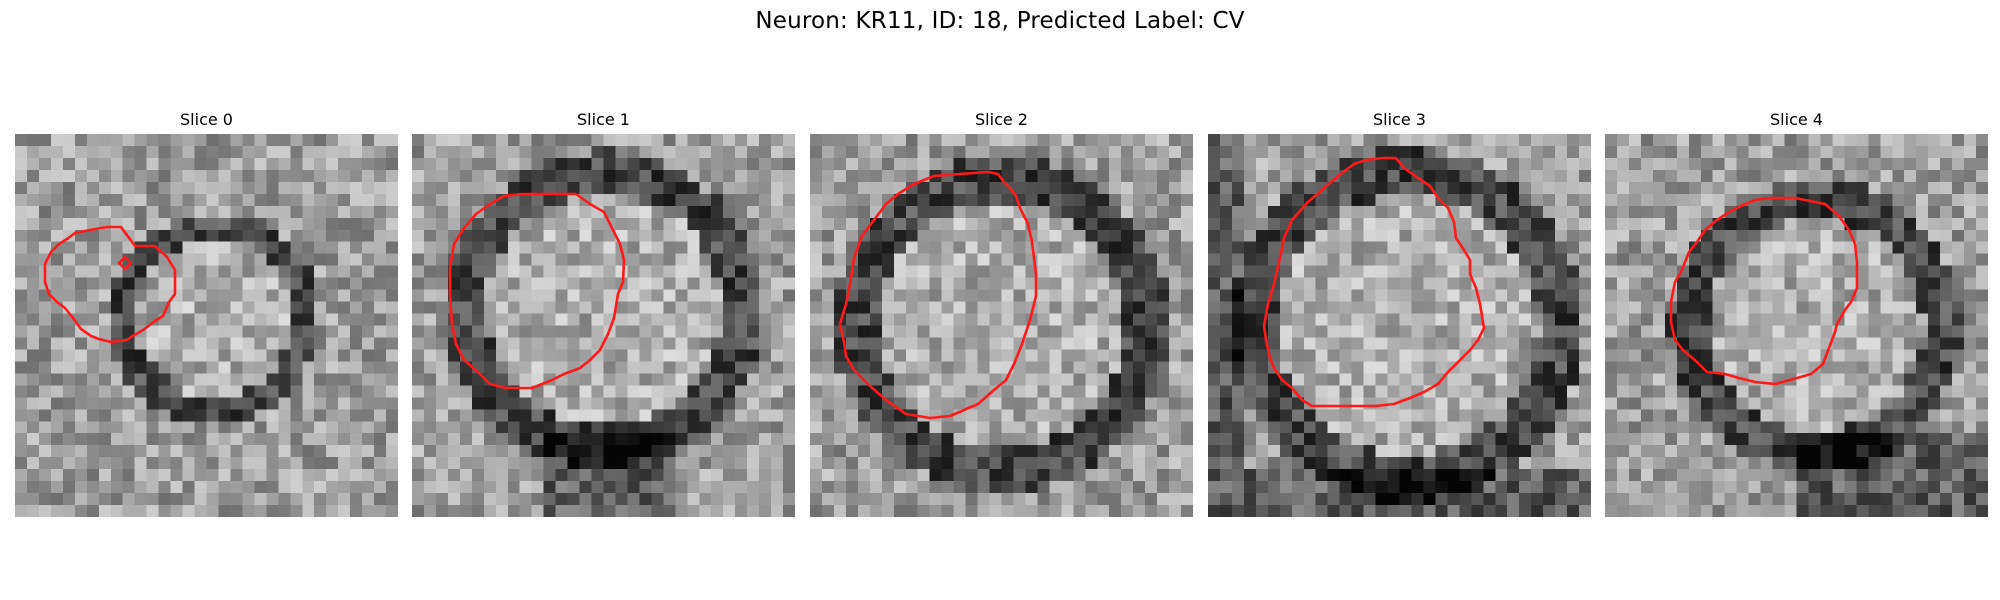 The height and width of the screenshot is (600, 2000). I want to click on slice-panel: Slice 4, so click(1796, 312).